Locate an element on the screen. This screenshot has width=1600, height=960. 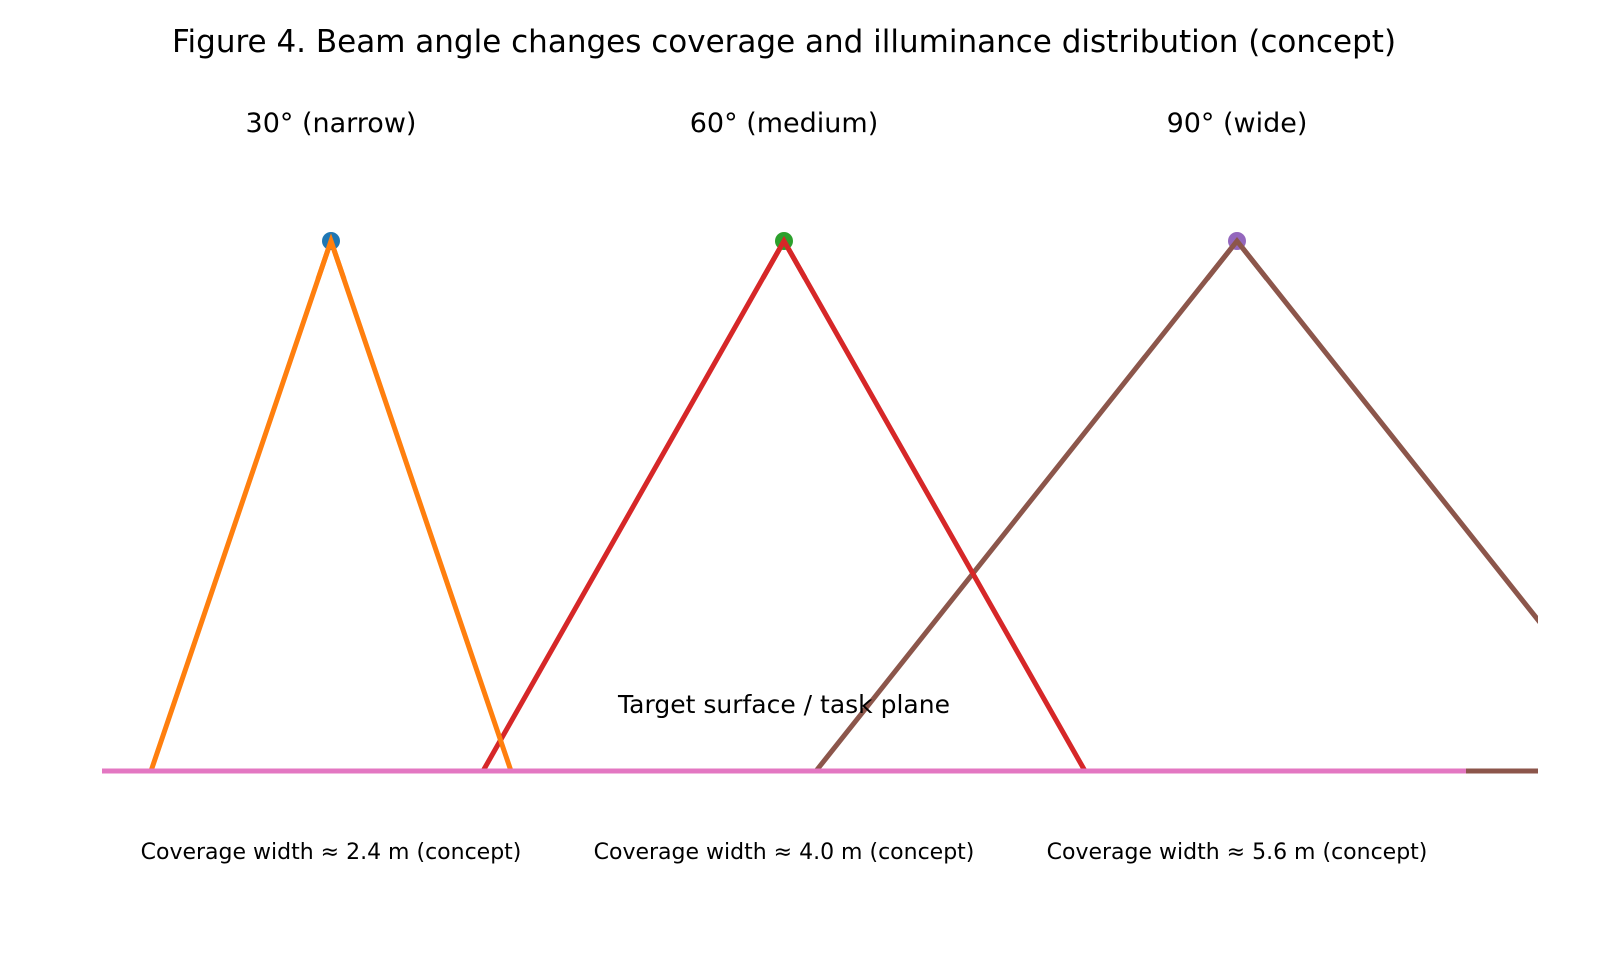
coverage-label-narrow: Coverage width ≈ 2.4 m (concept) is located at coordinates (331, 852).